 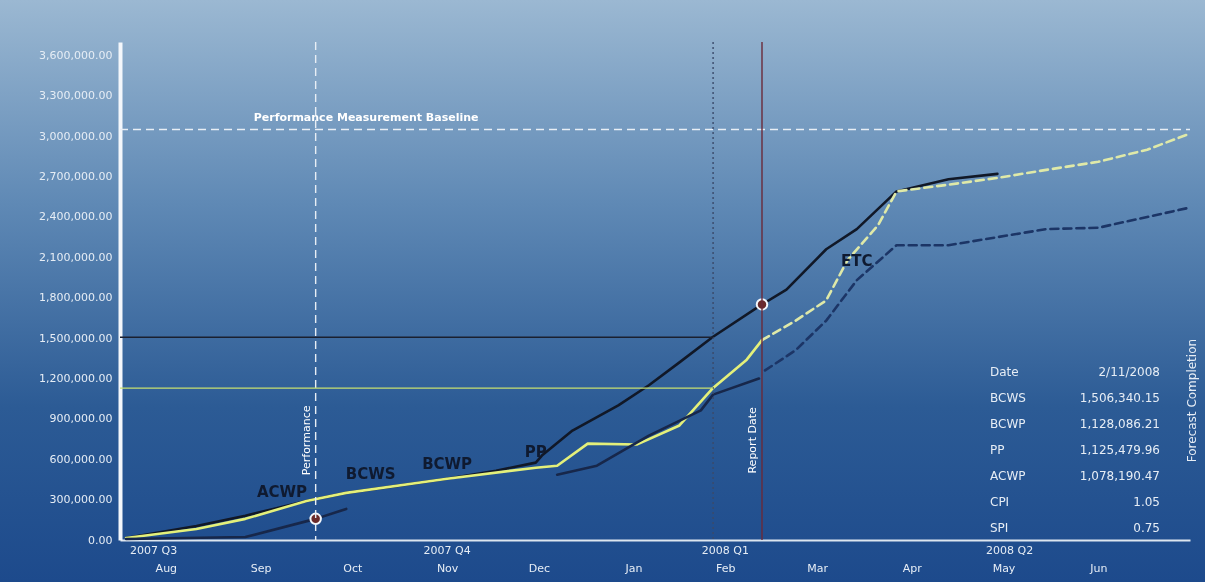 I want to click on x-tick-label: Nov, so click(x=447, y=568).